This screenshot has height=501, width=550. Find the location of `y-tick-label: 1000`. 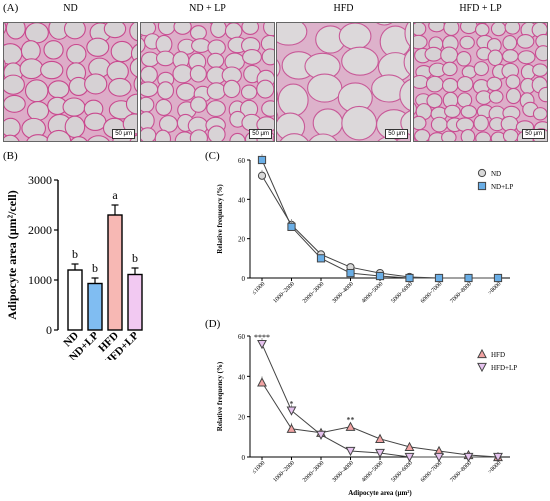

y-tick-label: 1000 is located at coordinates (40, 280).